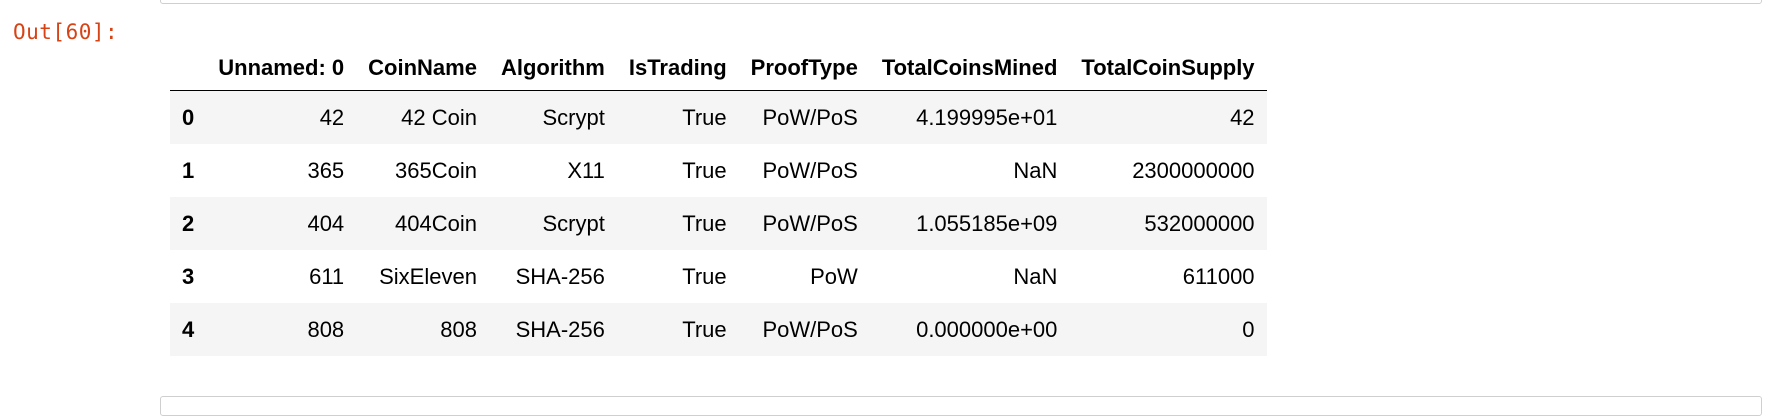 This screenshot has width=1776, height=416. I want to click on table-cell: SixEleven, so click(428, 276).